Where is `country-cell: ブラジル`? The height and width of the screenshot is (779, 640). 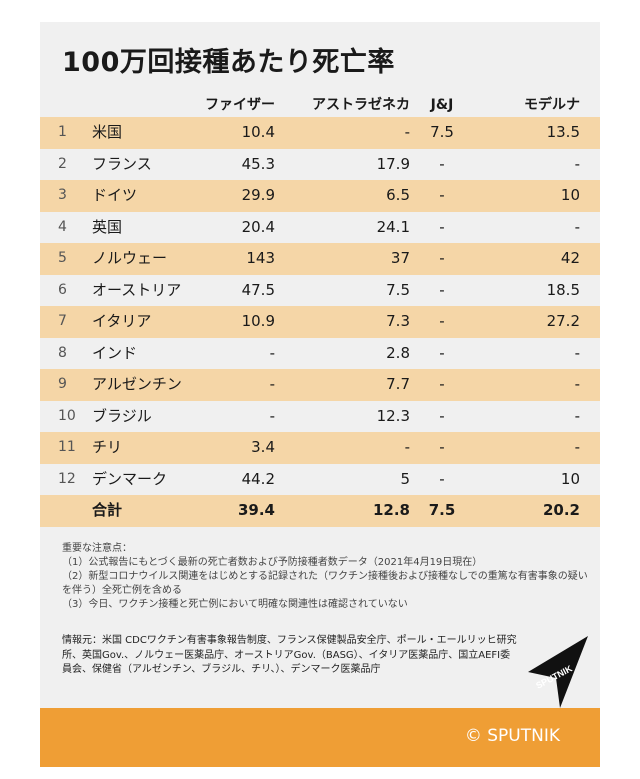
country-cell: ブラジル is located at coordinates (122, 415).